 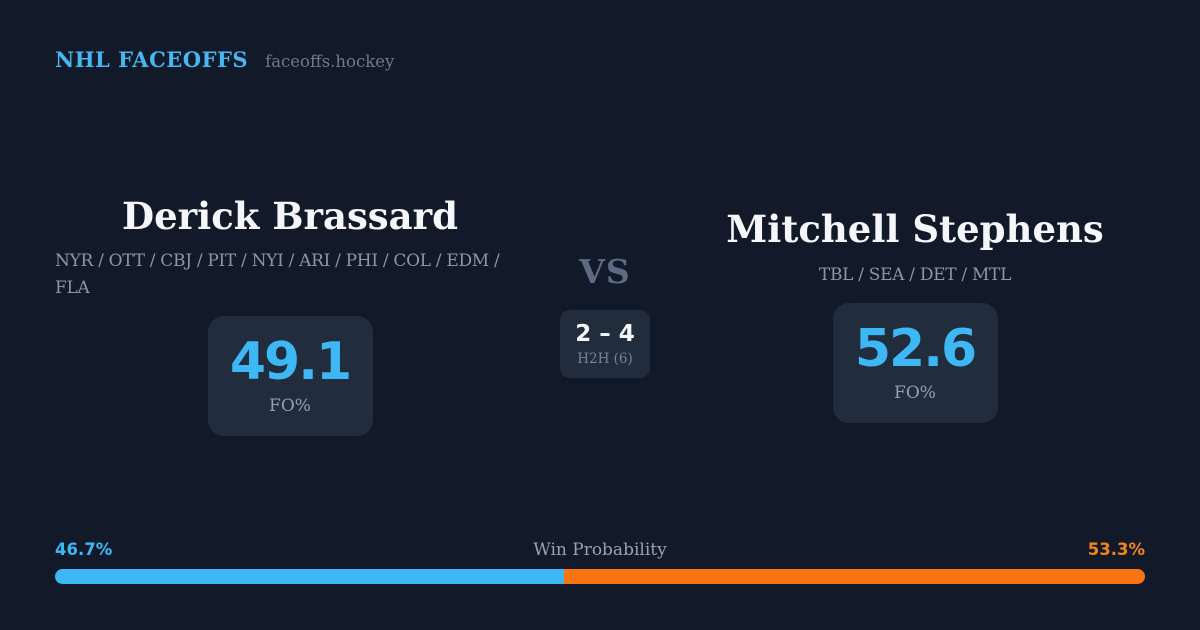 I want to click on player-left-faceoff-card: 49.1 FO%, so click(x=290, y=376).